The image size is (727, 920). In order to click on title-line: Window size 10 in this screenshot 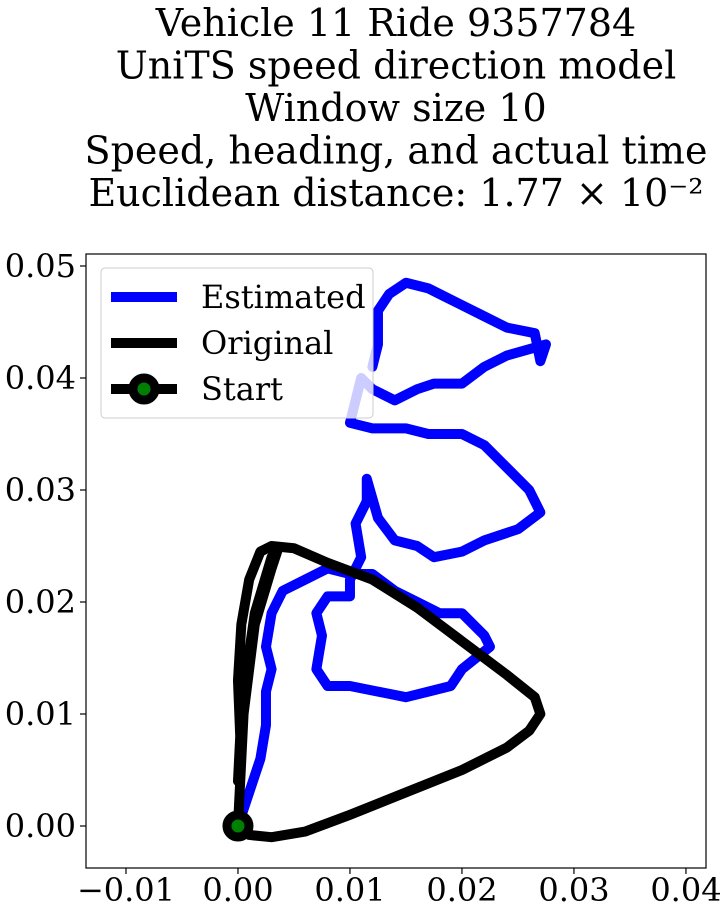, I will do `click(395, 108)`.